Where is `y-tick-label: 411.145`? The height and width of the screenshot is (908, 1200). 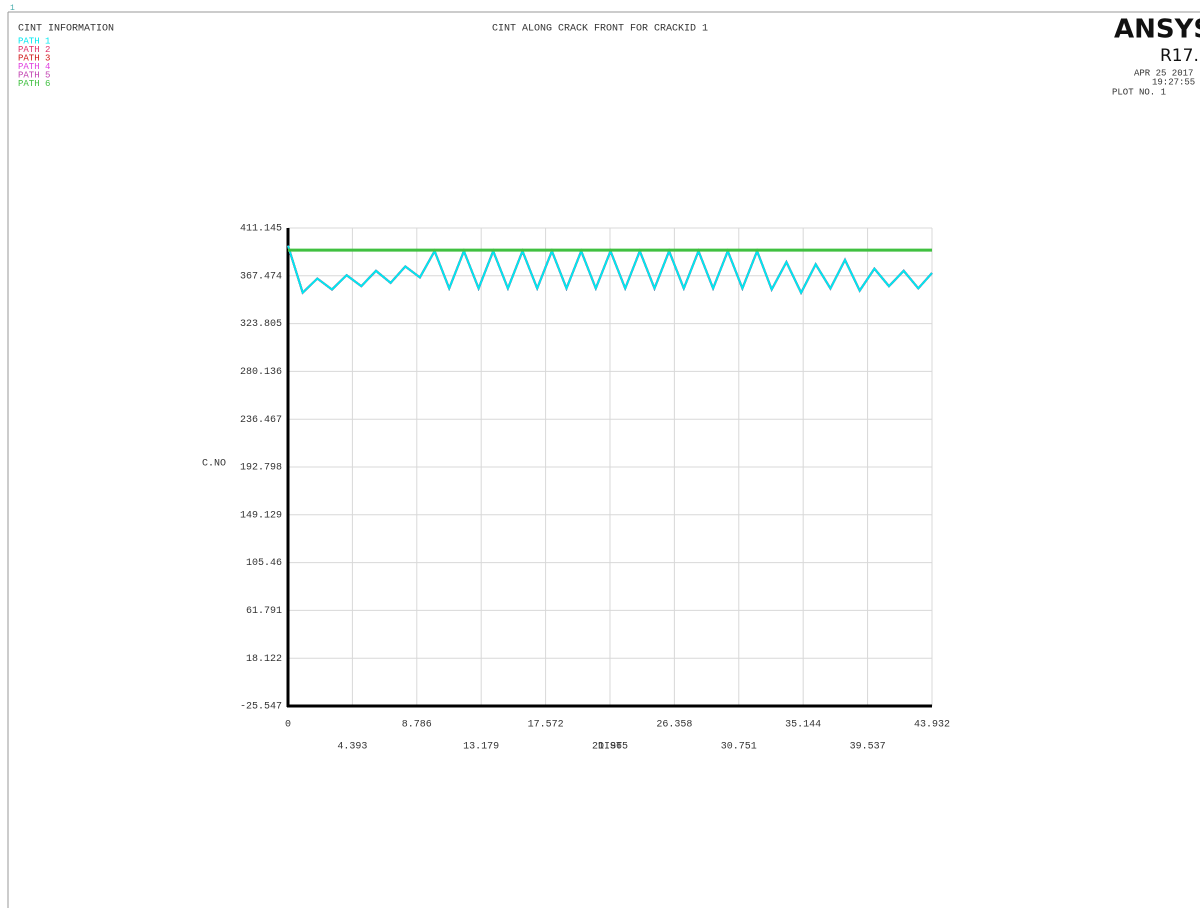
y-tick-label: 411.145 is located at coordinates (261, 229).